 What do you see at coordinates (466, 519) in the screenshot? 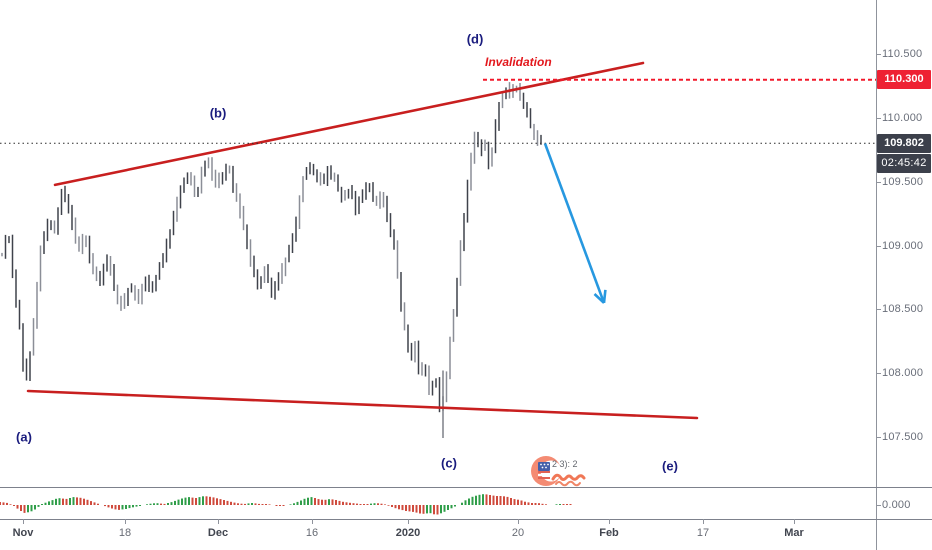
I see `time-axis-border` at bounding box center [466, 519].